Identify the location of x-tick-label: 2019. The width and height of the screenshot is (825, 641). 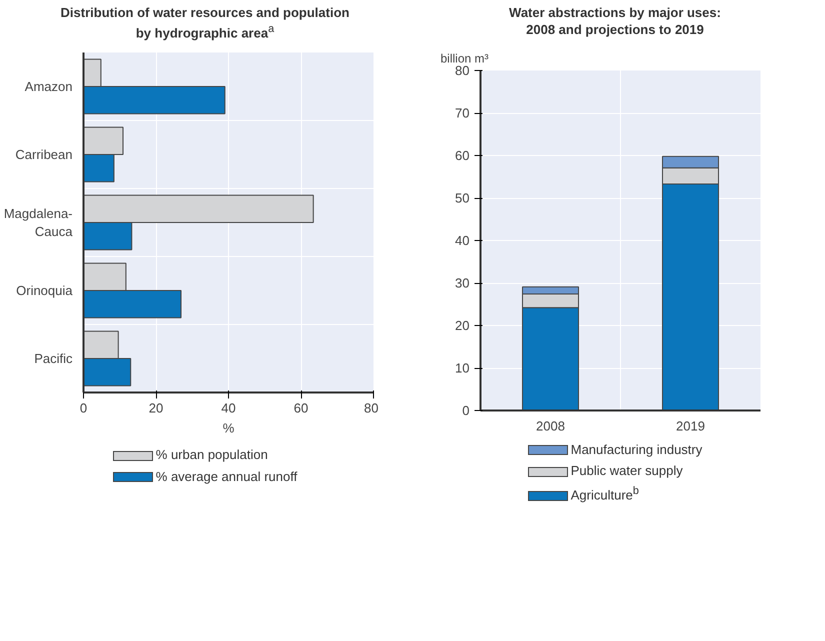
(690, 426).